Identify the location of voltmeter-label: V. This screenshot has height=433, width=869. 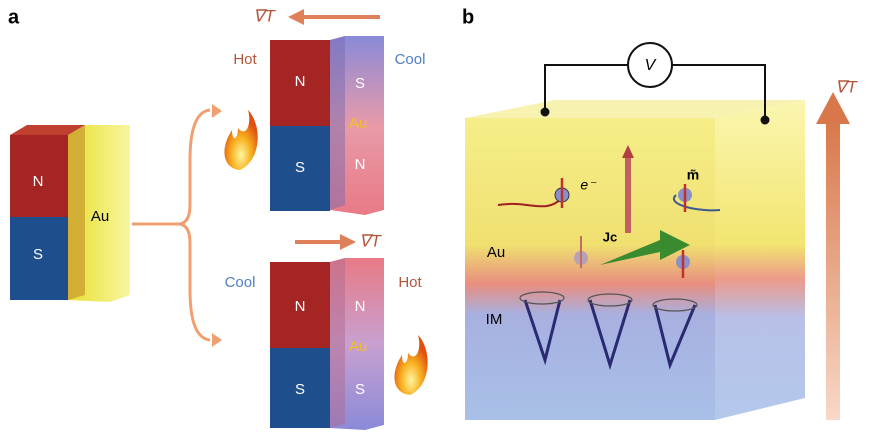
(651, 65).